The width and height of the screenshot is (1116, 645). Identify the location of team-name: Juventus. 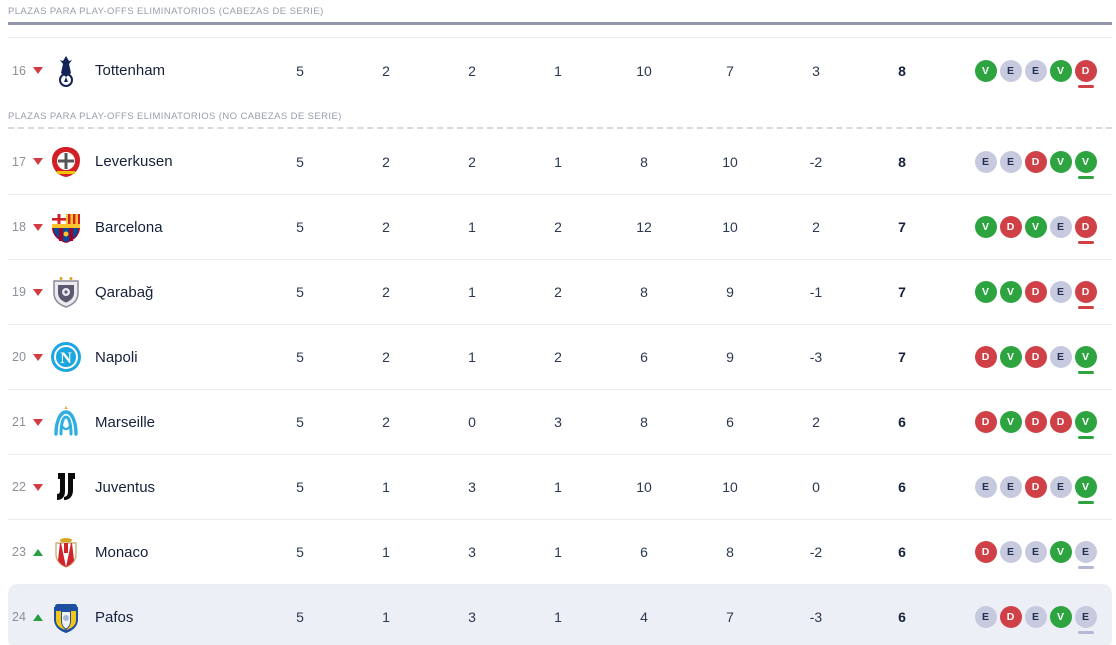
(125, 487).